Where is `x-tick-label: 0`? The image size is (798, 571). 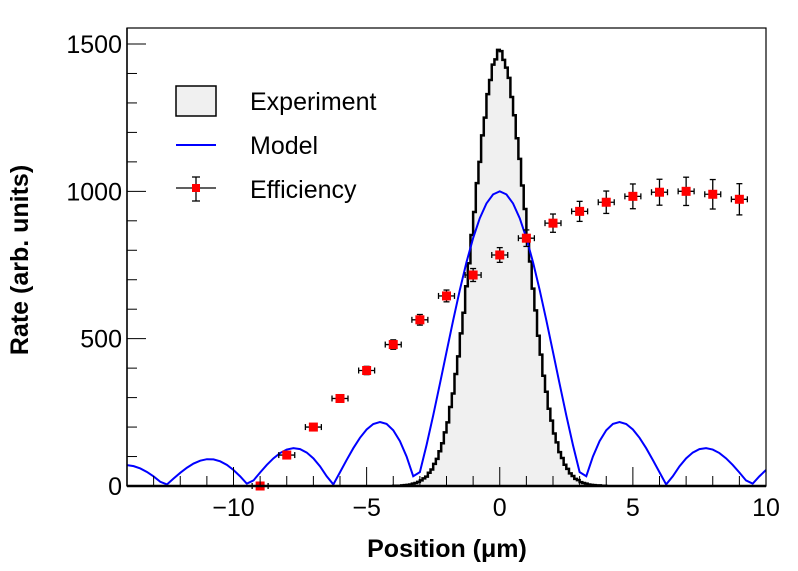
x-tick-label: 0 is located at coordinates (500, 508).